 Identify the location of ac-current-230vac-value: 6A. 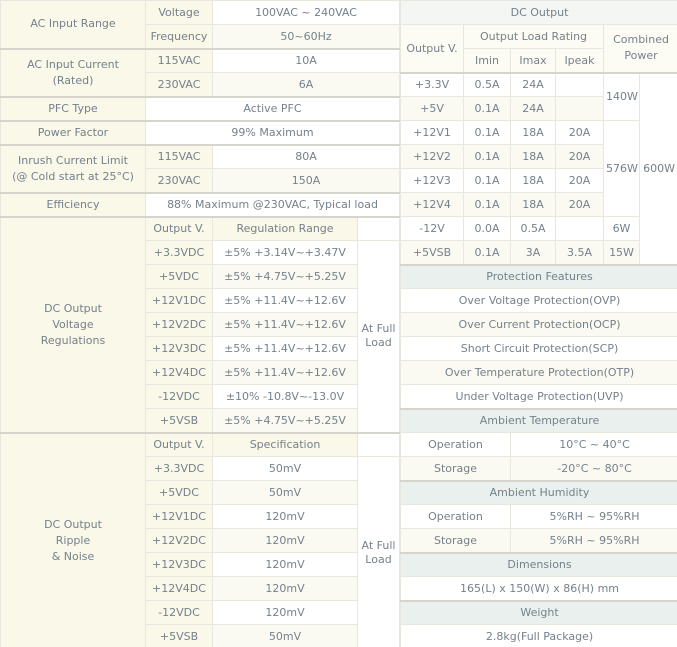
(306, 84).